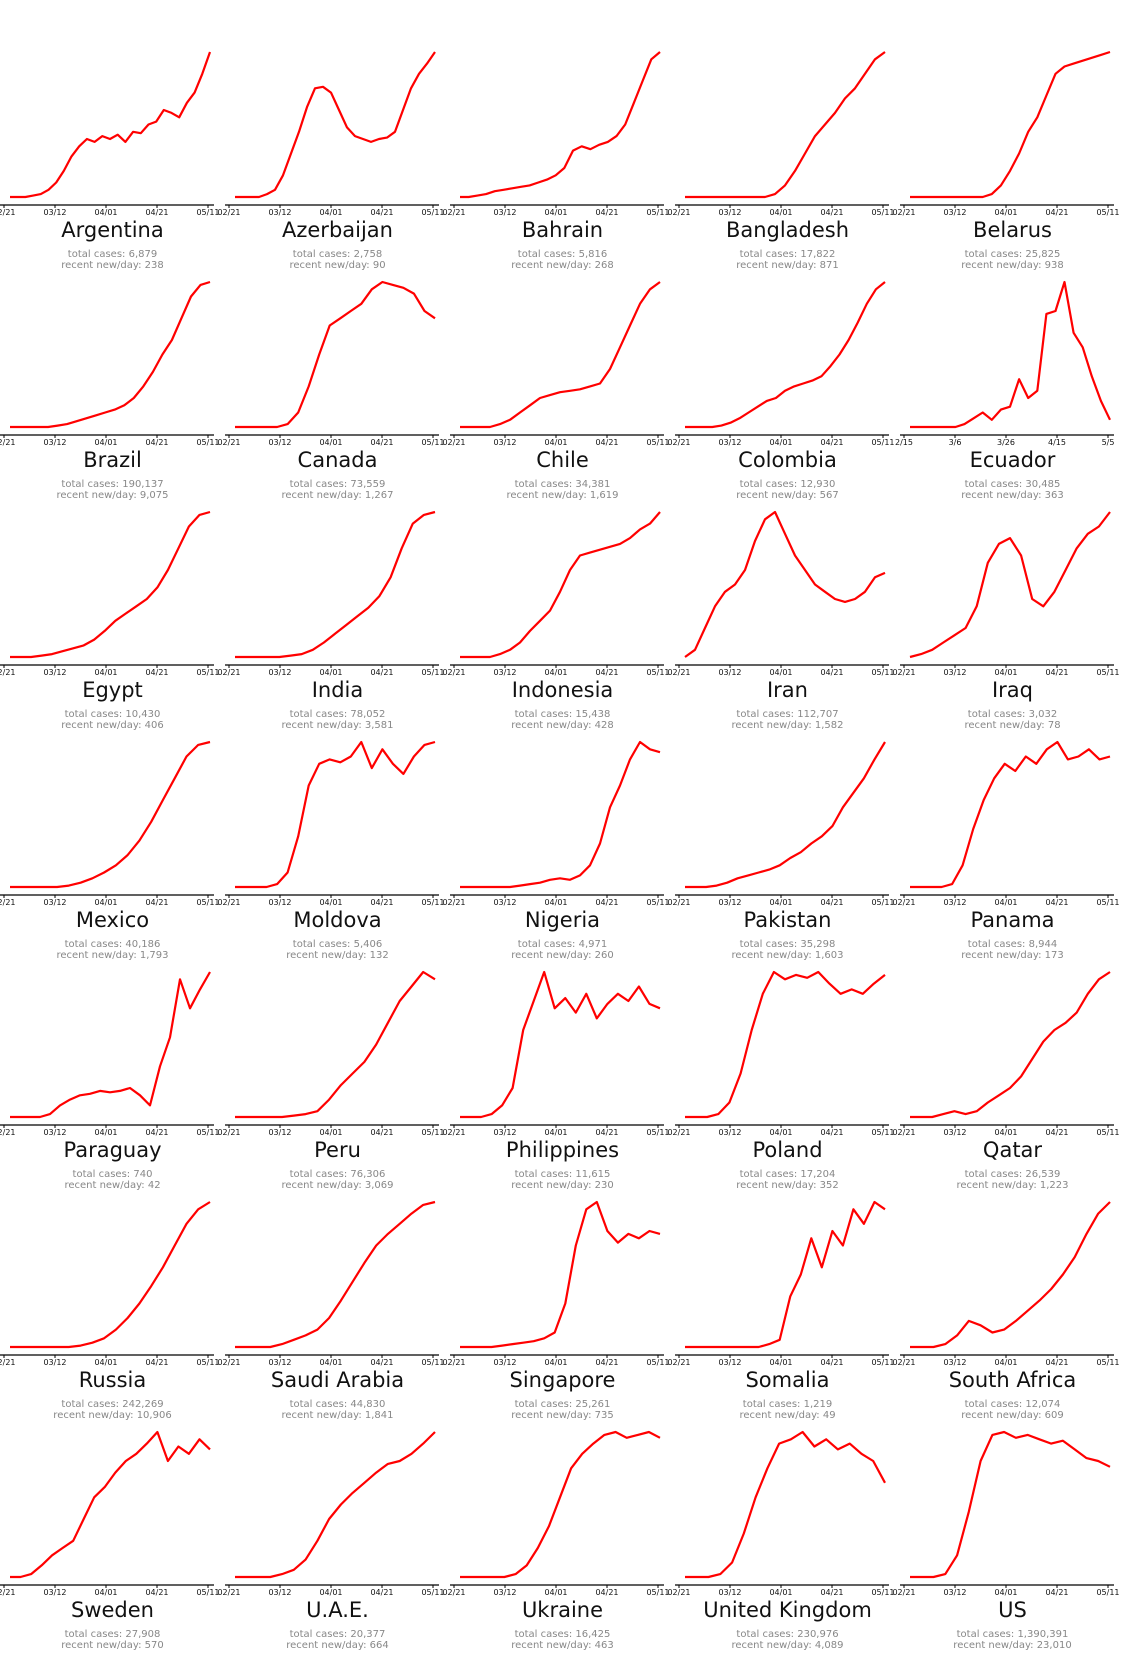  I want to click on x-tick-label: 2/15, so click(904, 442).